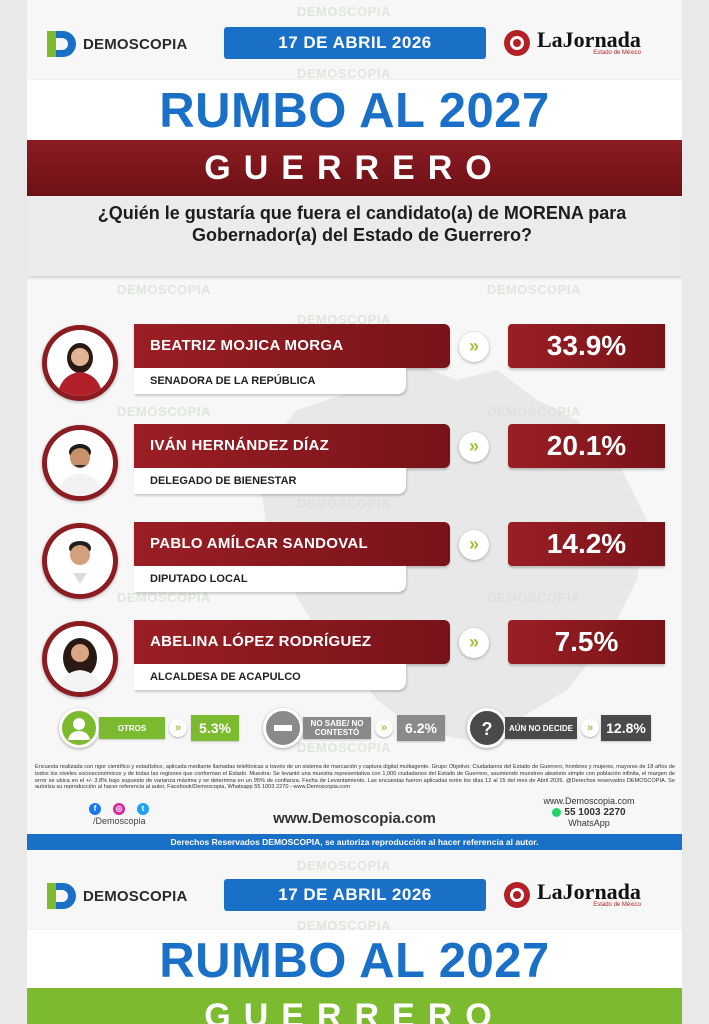  Describe the element at coordinates (79, 728) in the screenshot. I see `user-icon` at that location.